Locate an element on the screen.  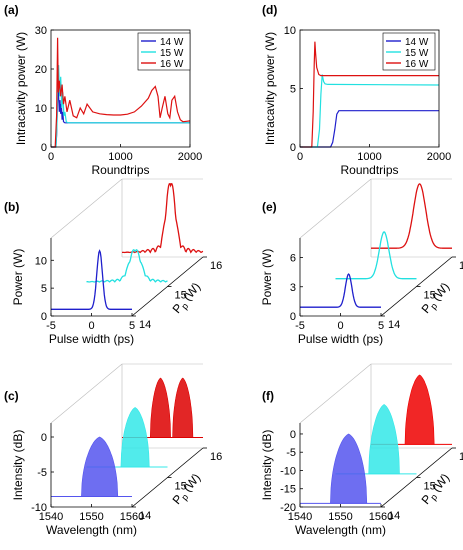
x-tick-label-c: 1560 is located at coordinates (132, 517).